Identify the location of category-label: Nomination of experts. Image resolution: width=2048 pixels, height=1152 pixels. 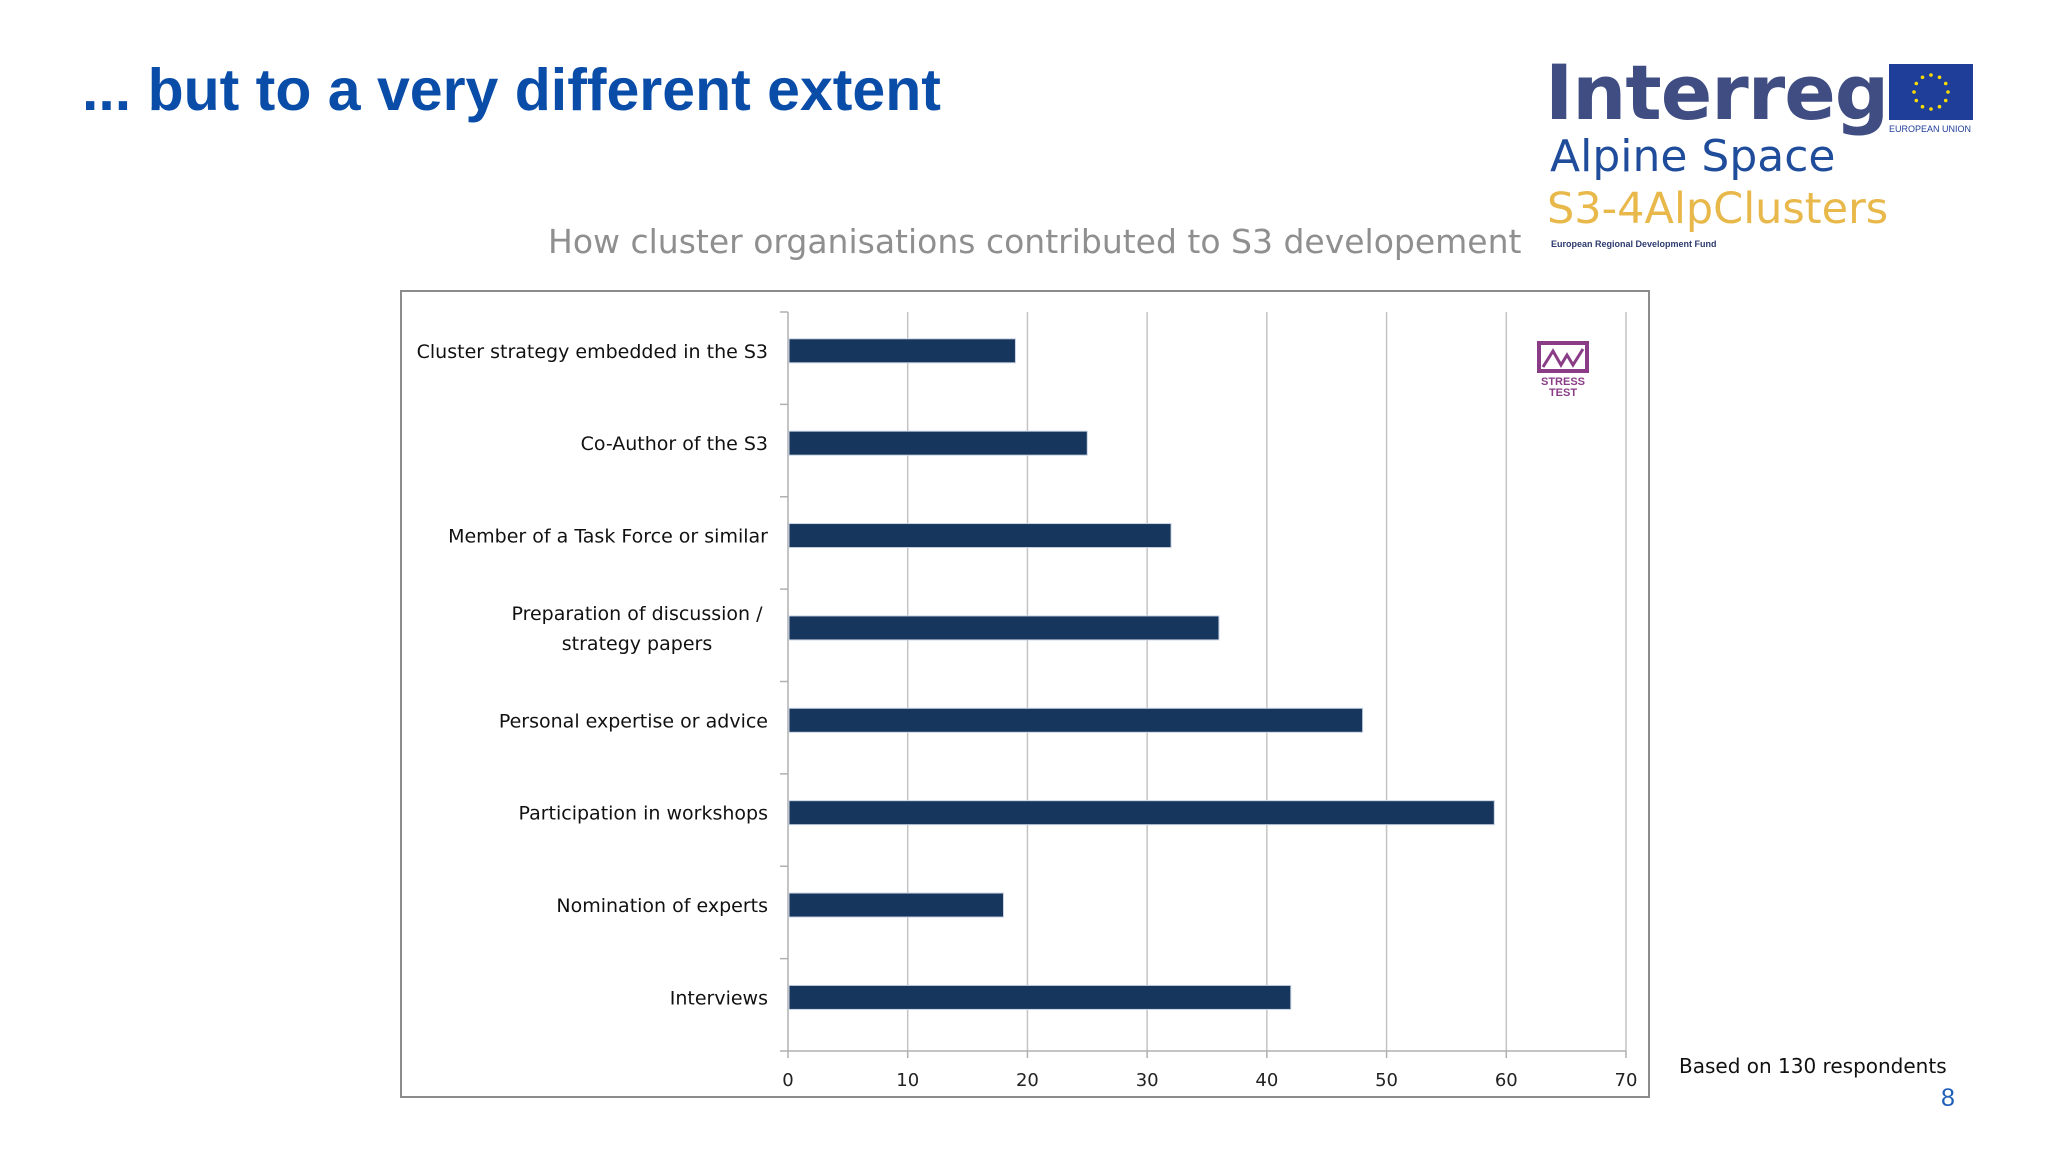
(662, 906).